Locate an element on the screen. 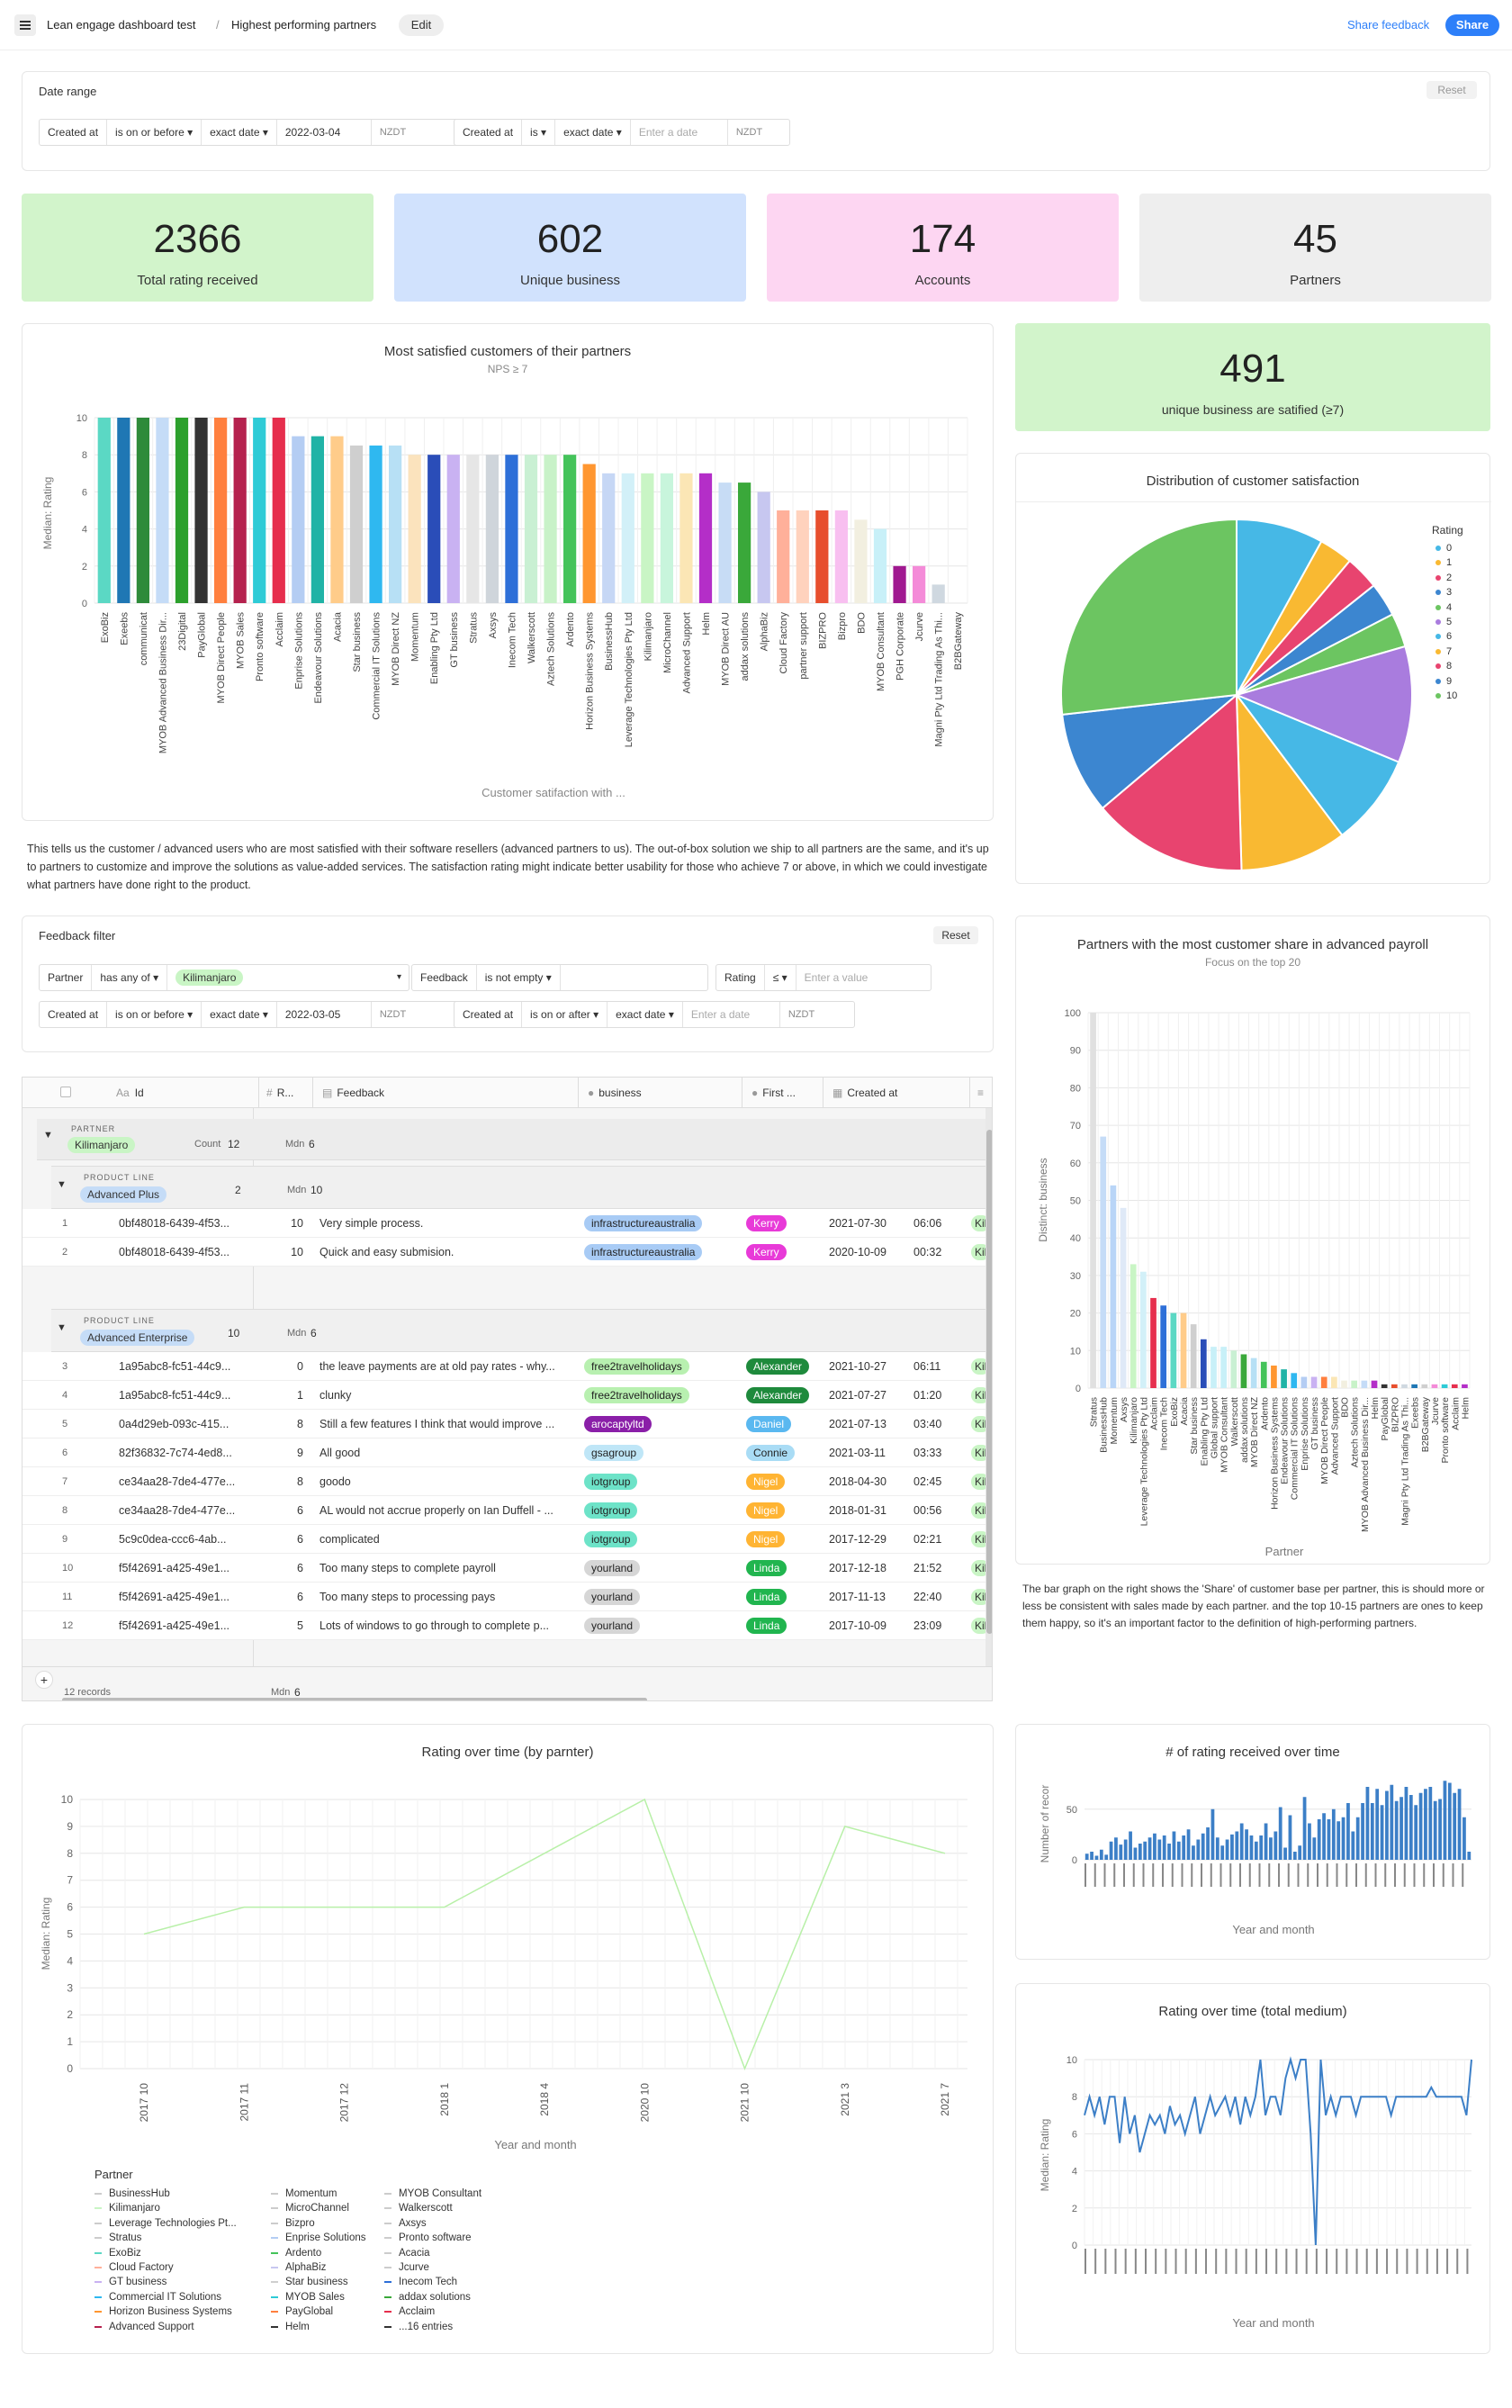 The image size is (1512, 2408). cell-rating: 1 is located at coordinates (300, 1395).